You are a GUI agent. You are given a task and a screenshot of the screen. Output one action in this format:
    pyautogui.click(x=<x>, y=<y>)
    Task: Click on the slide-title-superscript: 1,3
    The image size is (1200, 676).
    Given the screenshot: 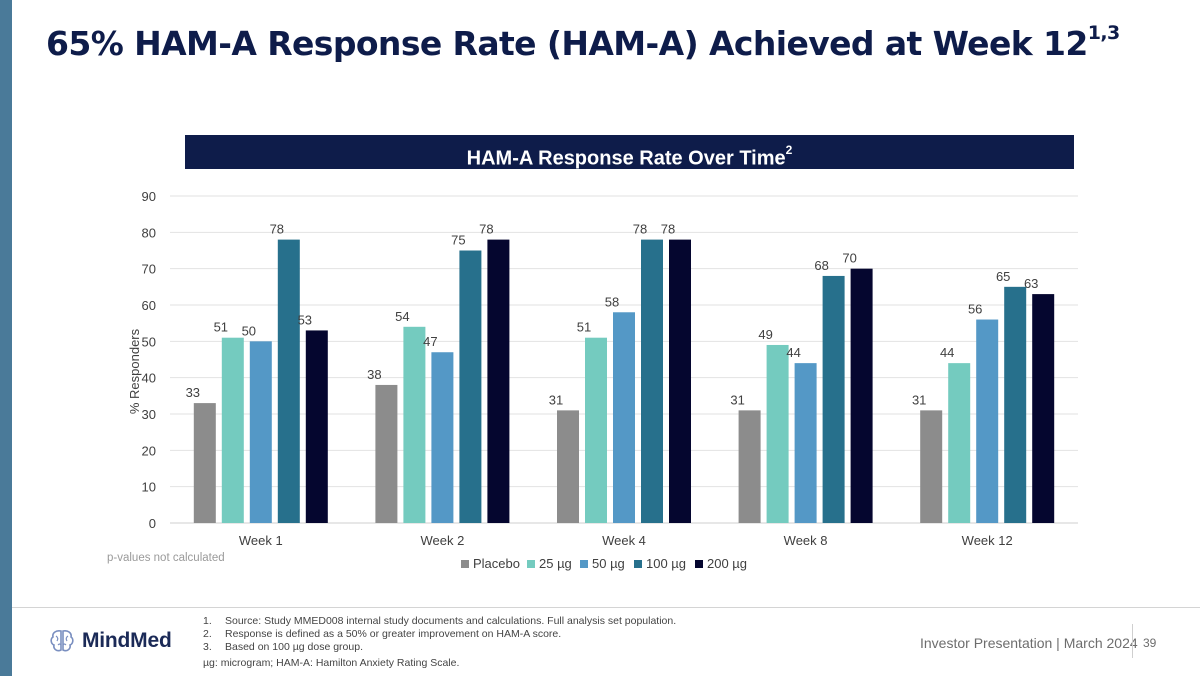 What is the action you would take?
    pyautogui.click(x=1103, y=33)
    